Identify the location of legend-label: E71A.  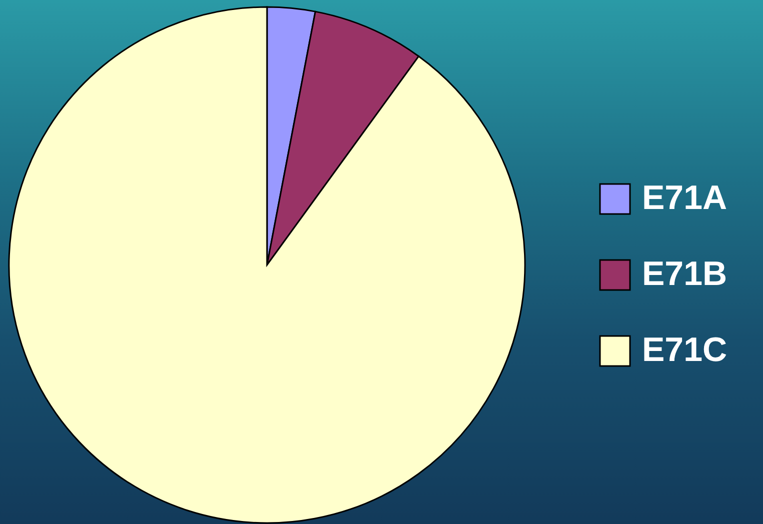
(685, 198).